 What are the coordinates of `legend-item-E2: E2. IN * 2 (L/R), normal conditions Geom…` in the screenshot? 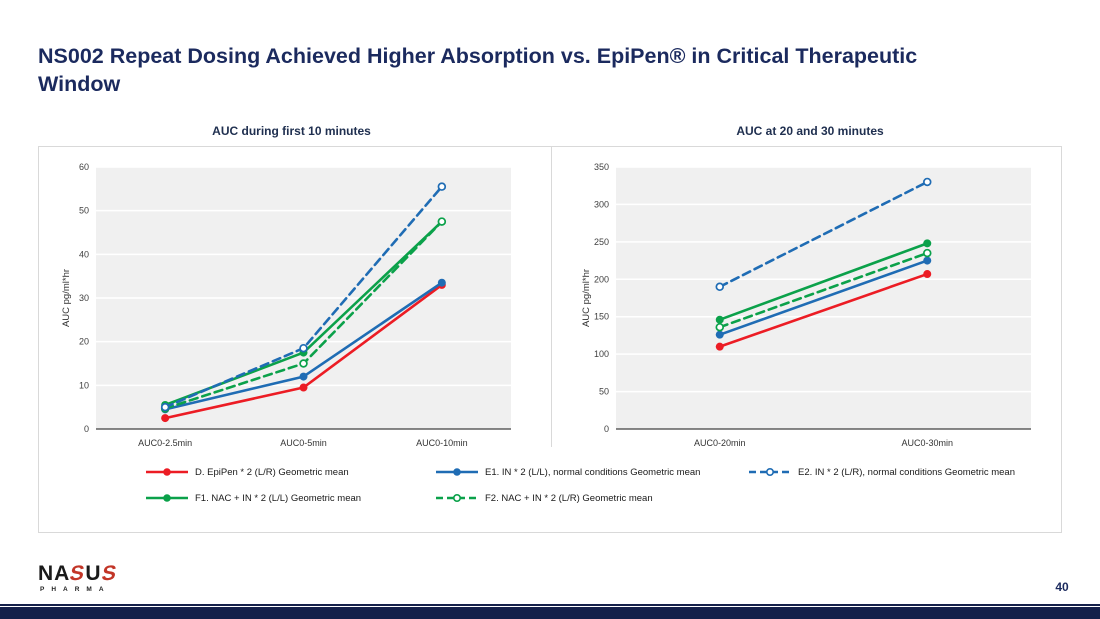 It's located at (881, 472).